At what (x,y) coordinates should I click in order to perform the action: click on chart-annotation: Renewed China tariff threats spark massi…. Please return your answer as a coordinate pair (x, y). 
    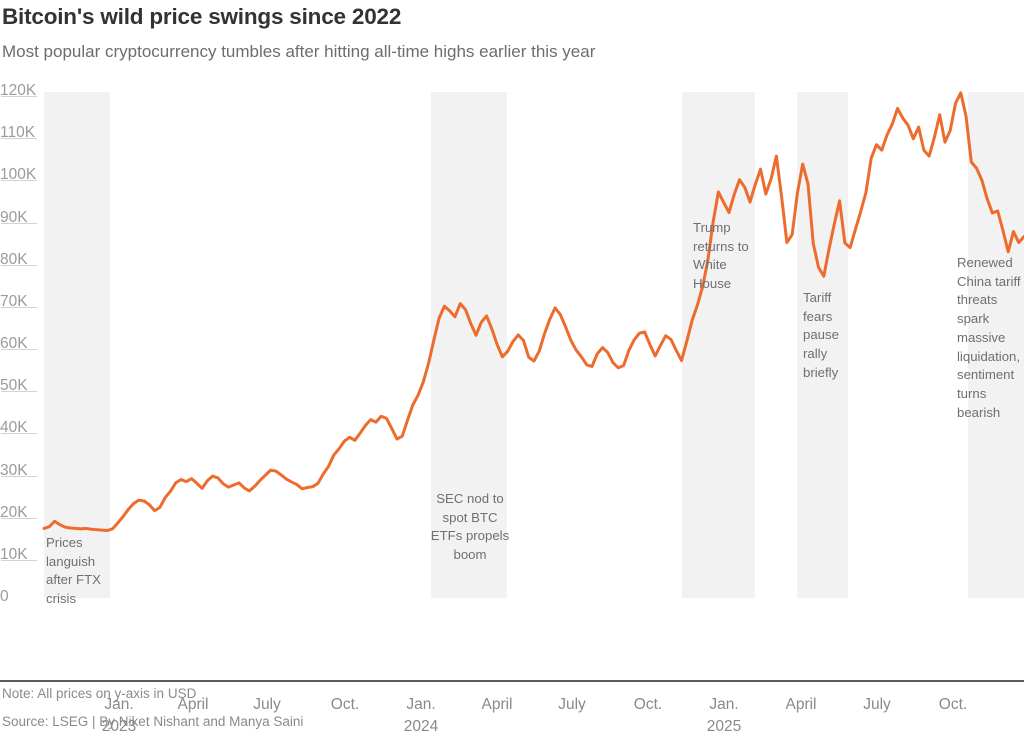
    Looking at the image, I should click on (989, 337).